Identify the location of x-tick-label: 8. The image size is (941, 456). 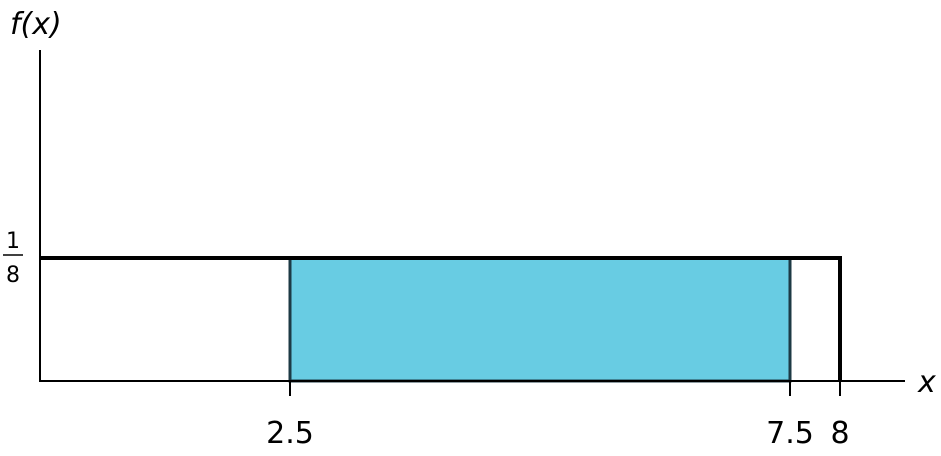
(839, 433).